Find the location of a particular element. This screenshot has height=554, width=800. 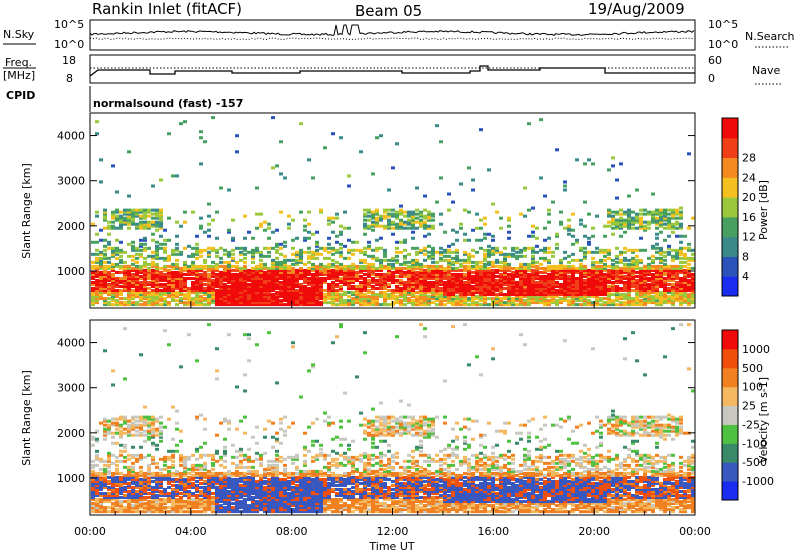

colorbar-swatch is located at coordinates (730, 128).